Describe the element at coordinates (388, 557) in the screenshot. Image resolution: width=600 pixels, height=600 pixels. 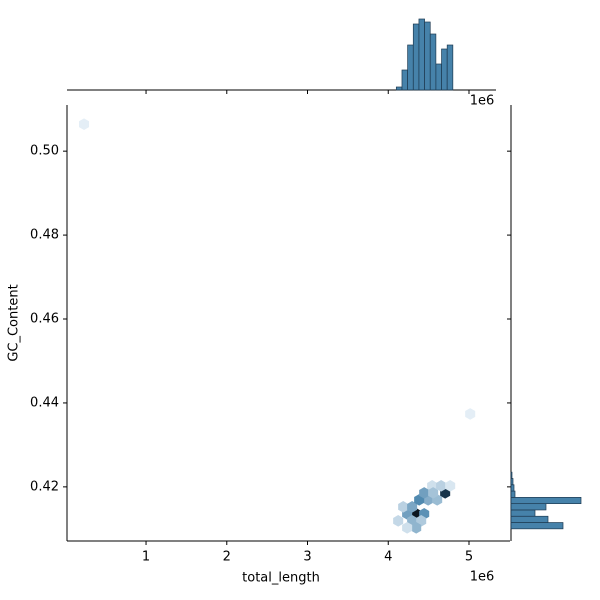
I see `x-tick-label: 4` at that location.